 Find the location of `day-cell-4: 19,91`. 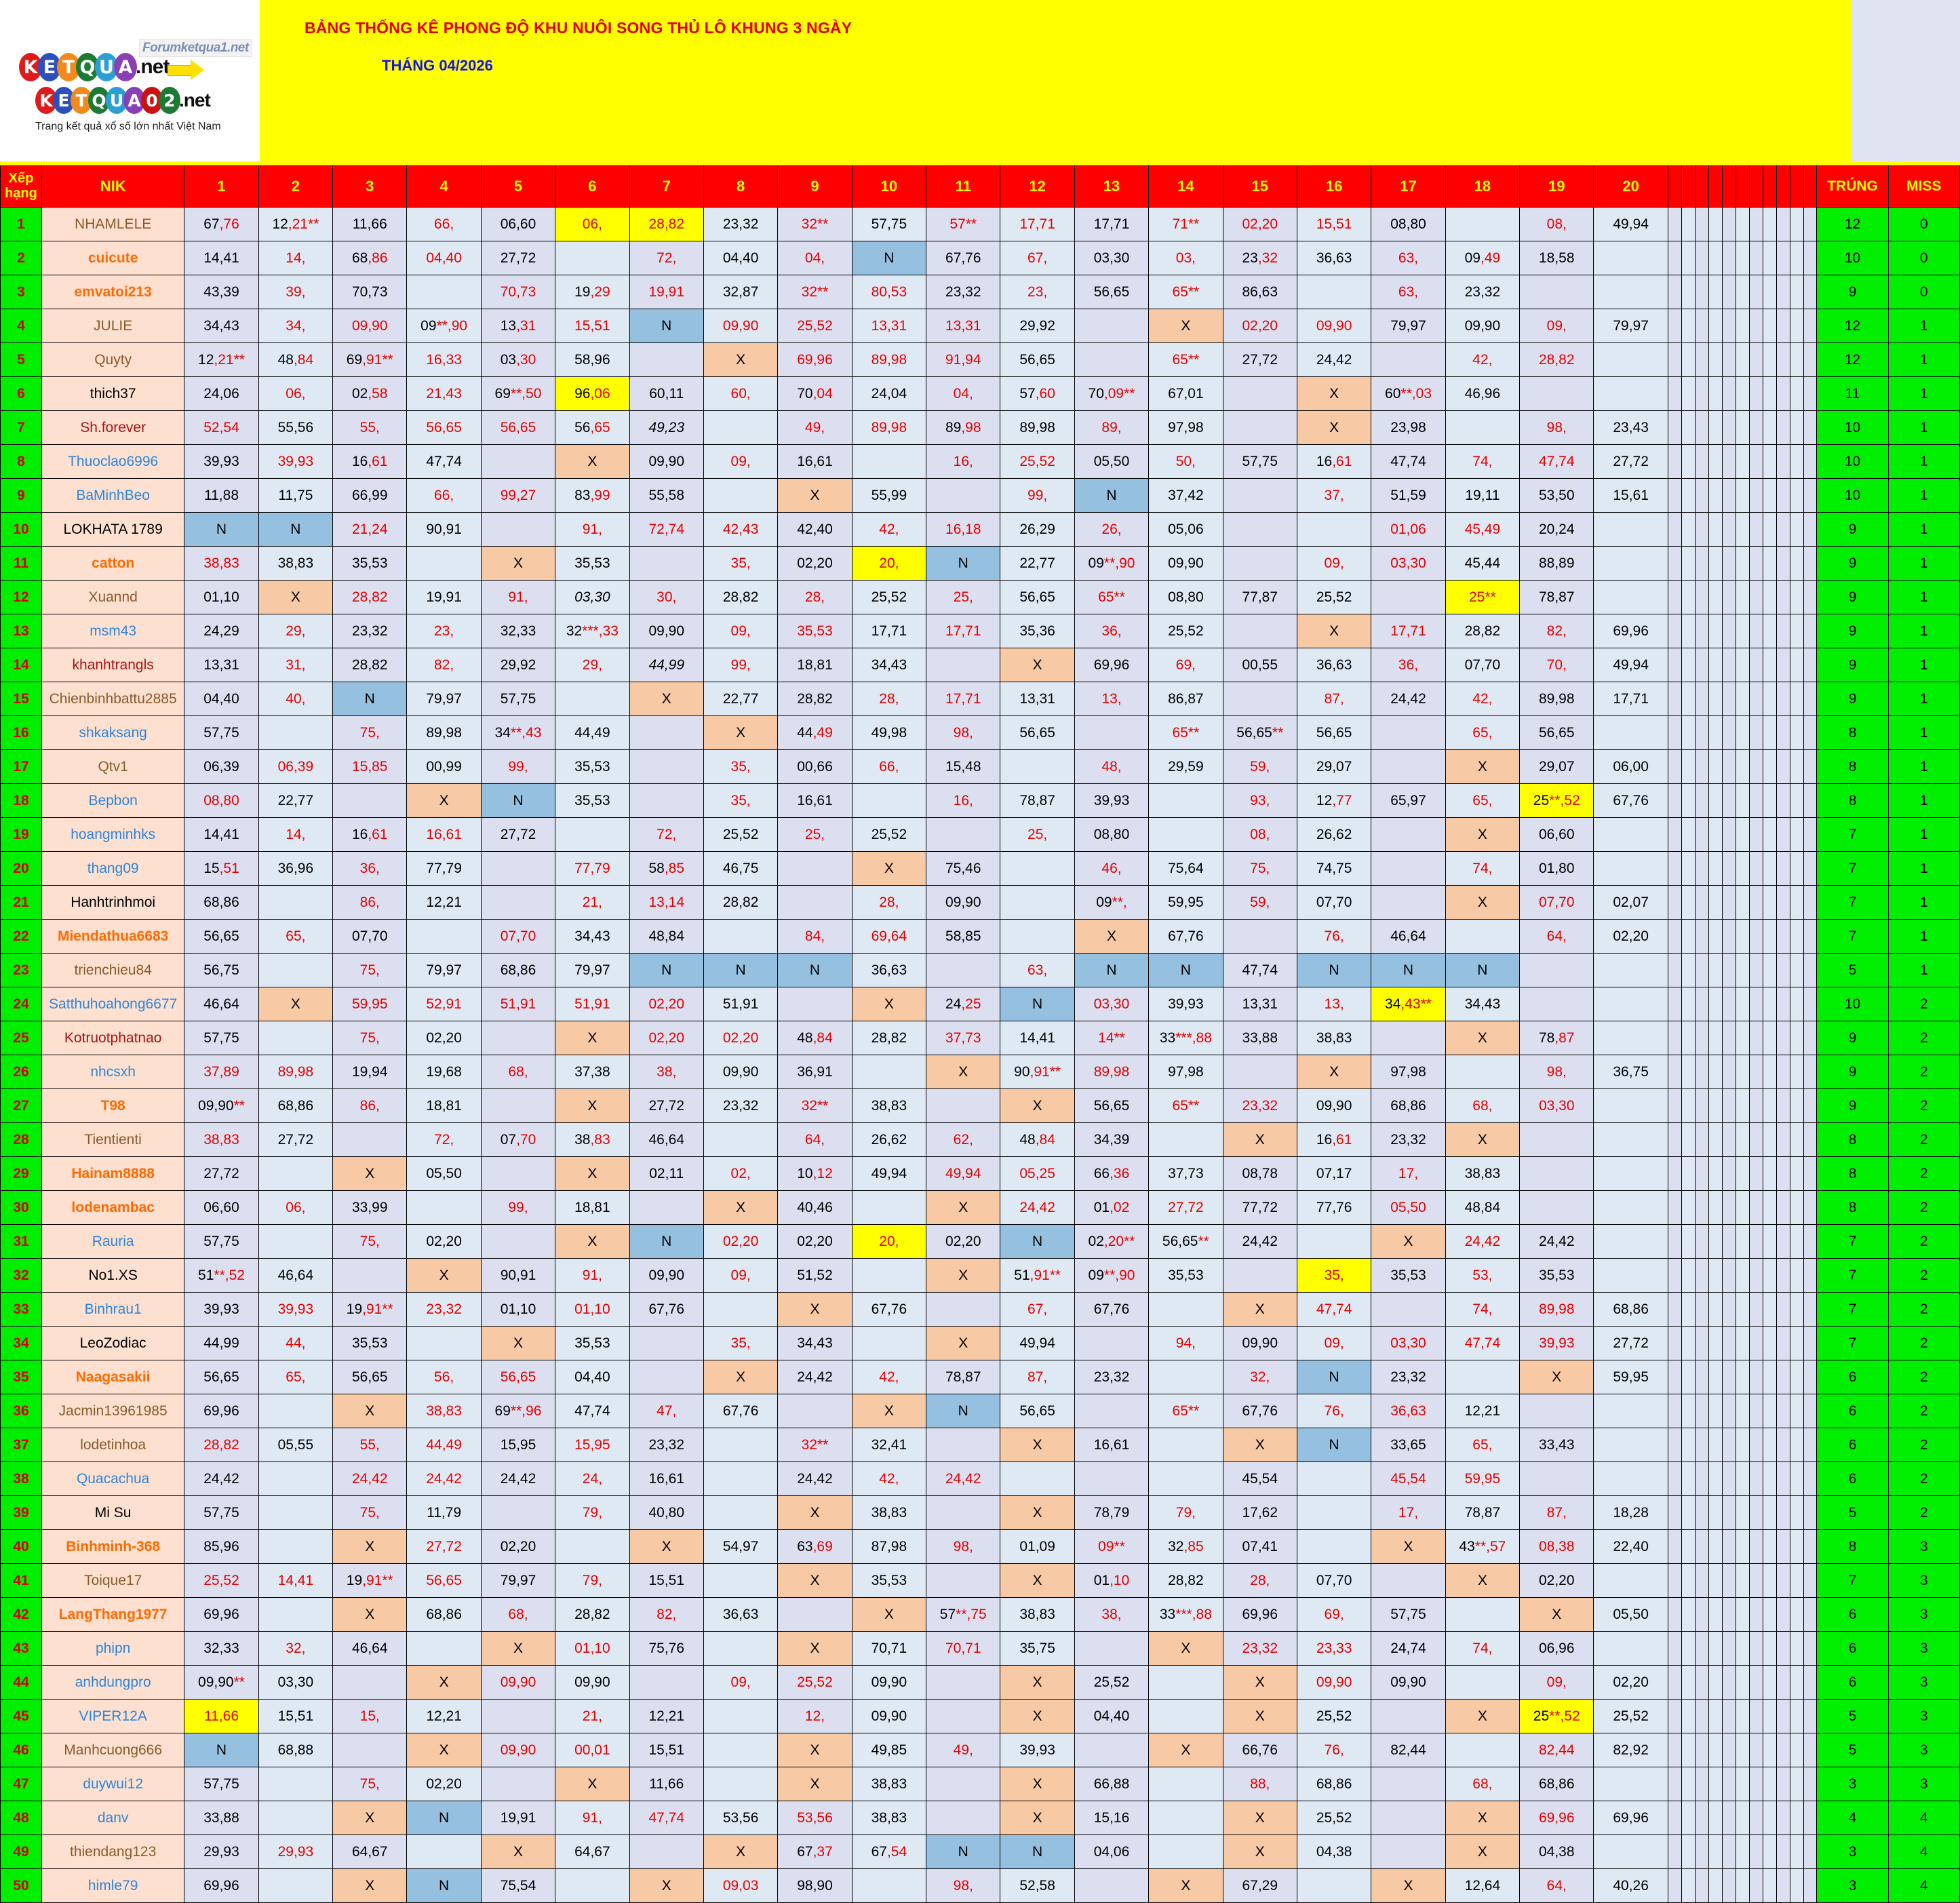

day-cell-4: 19,91 is located at coordinates (444, 597).